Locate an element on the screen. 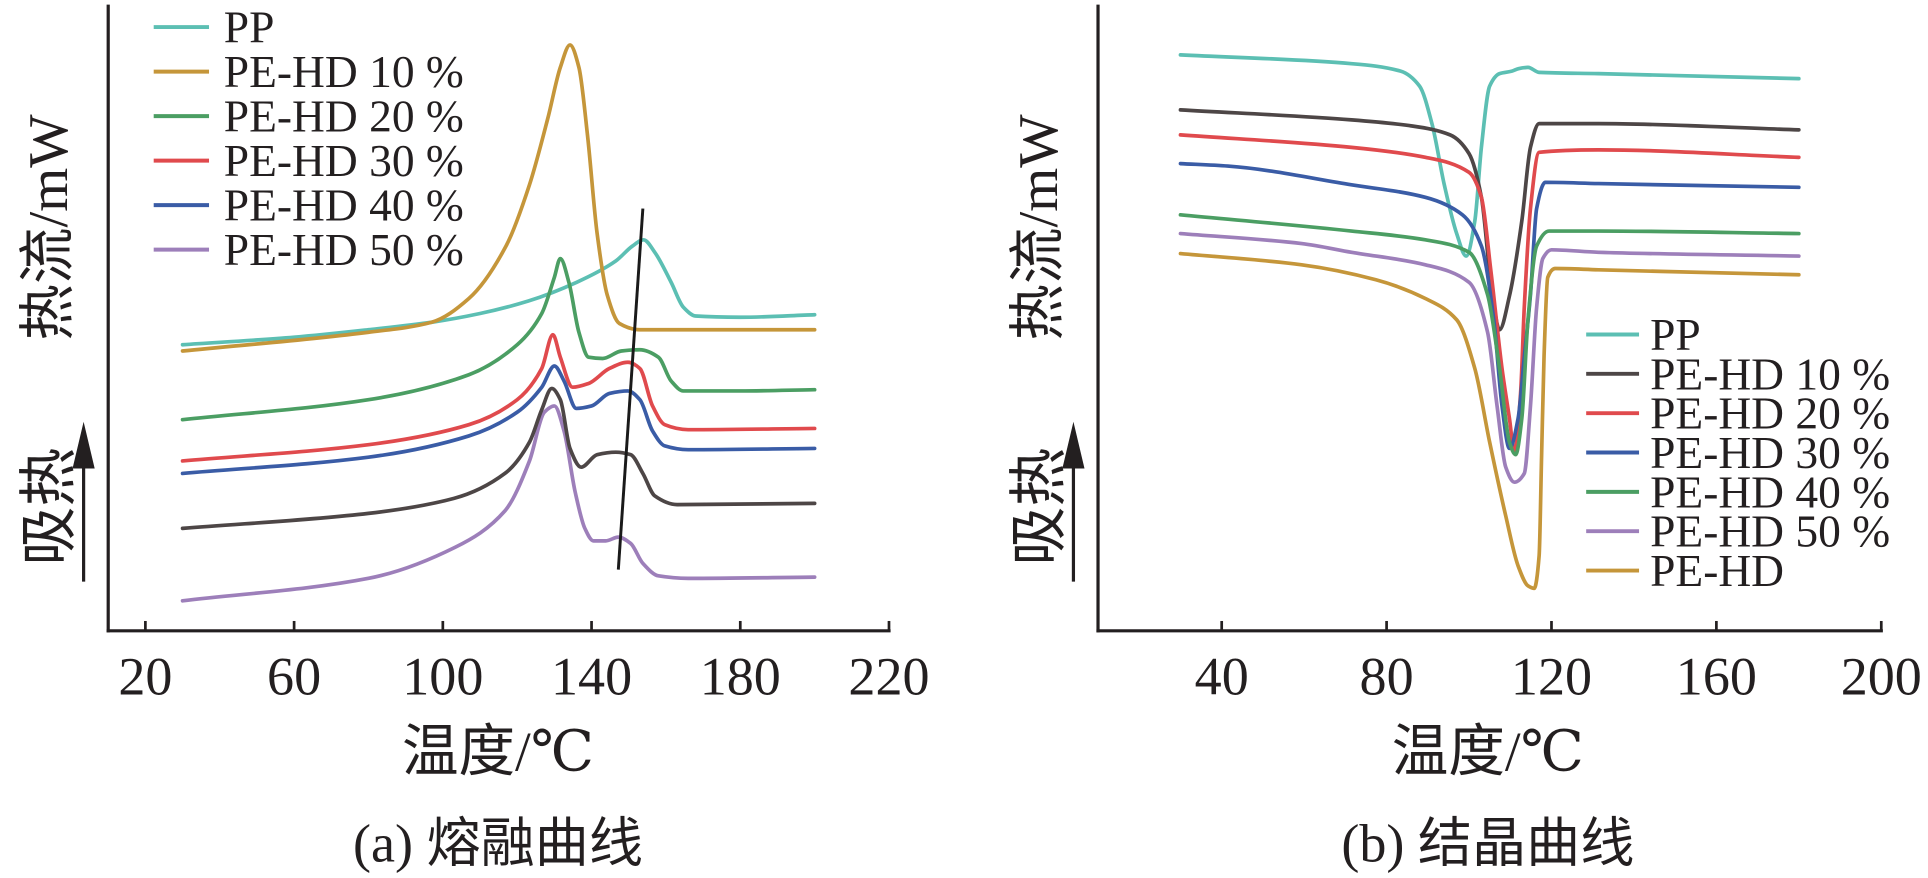 The image size is (1928, 878). peak-trend-line is located at coordinates (630, 389).